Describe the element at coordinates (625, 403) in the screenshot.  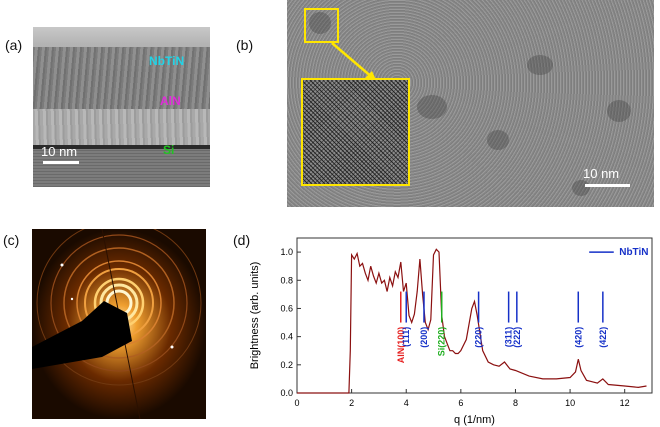
I see `x-tick-label: 12` at that location.